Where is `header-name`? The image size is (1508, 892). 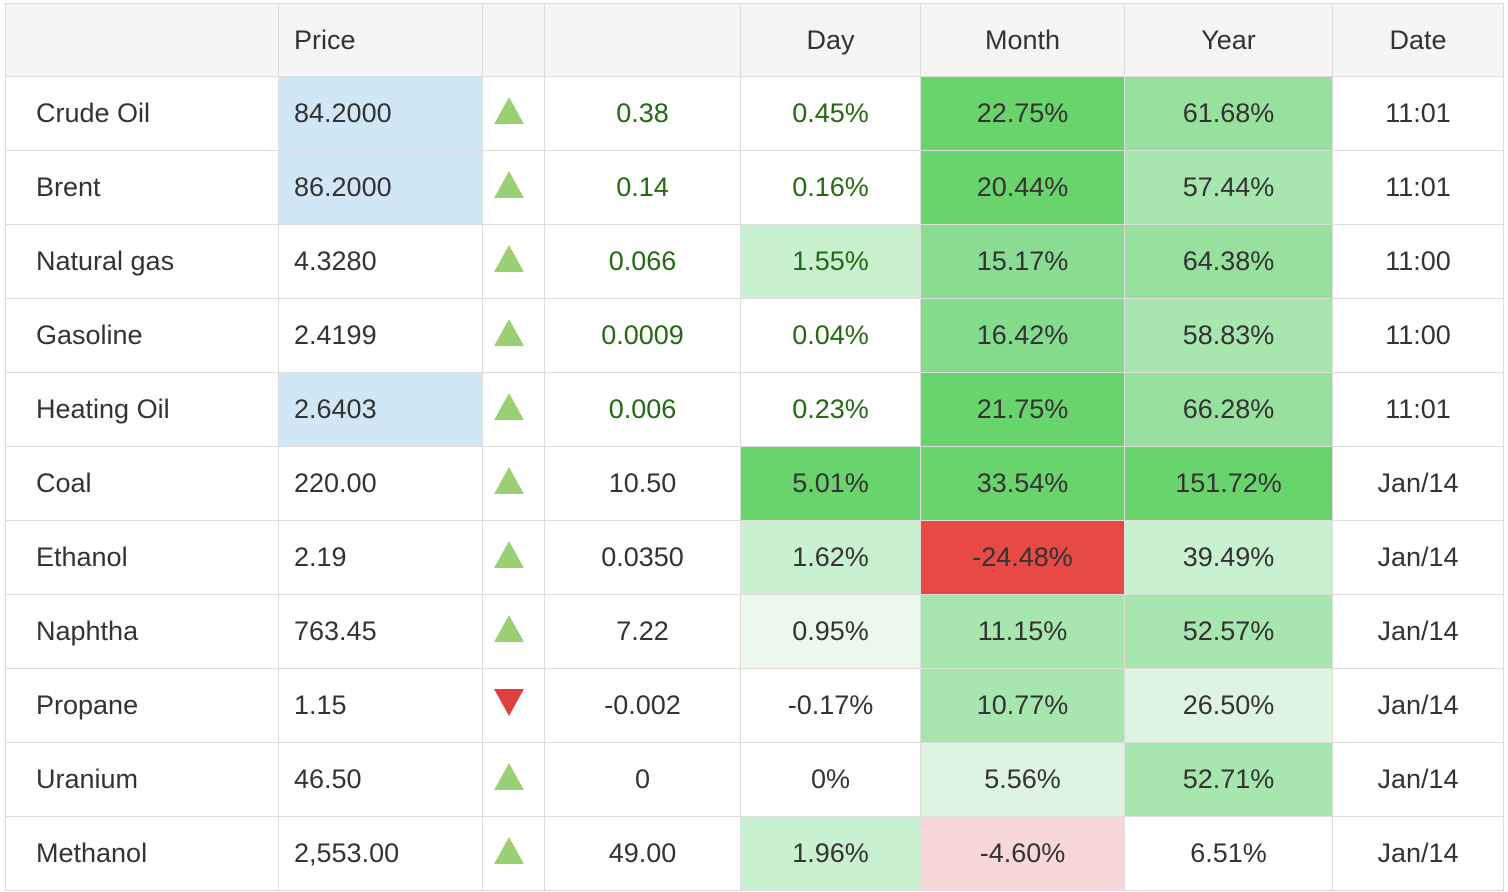
header-name is located at coordinates (142, 40).